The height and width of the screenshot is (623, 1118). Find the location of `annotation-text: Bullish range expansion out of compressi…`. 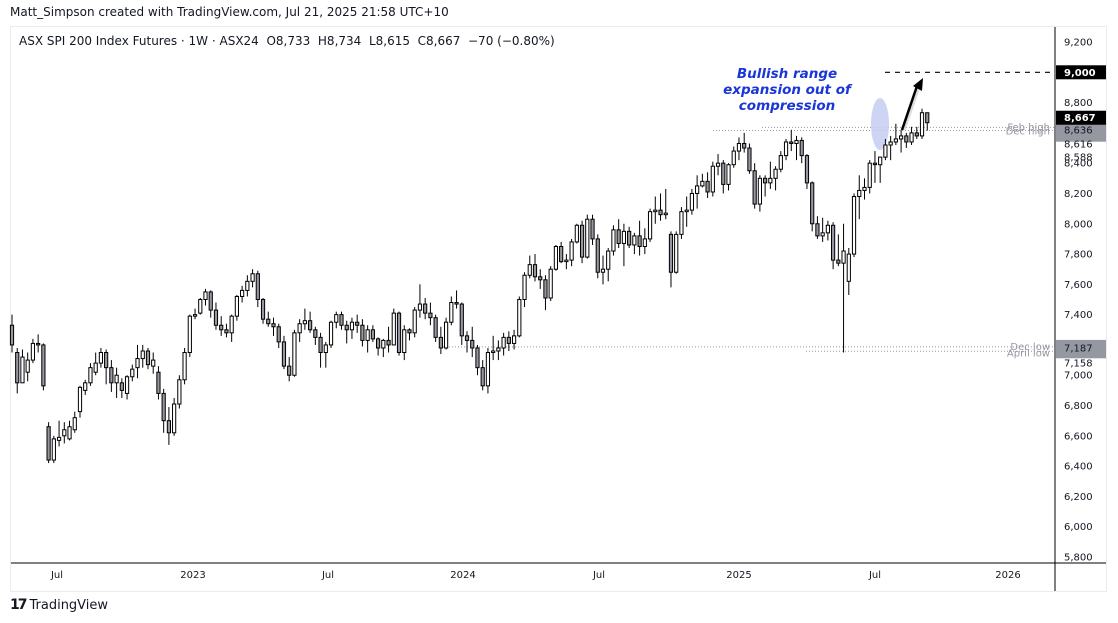

annotation-text: Bullish range expansion out of compressi… is located at coordinates (787, 90).